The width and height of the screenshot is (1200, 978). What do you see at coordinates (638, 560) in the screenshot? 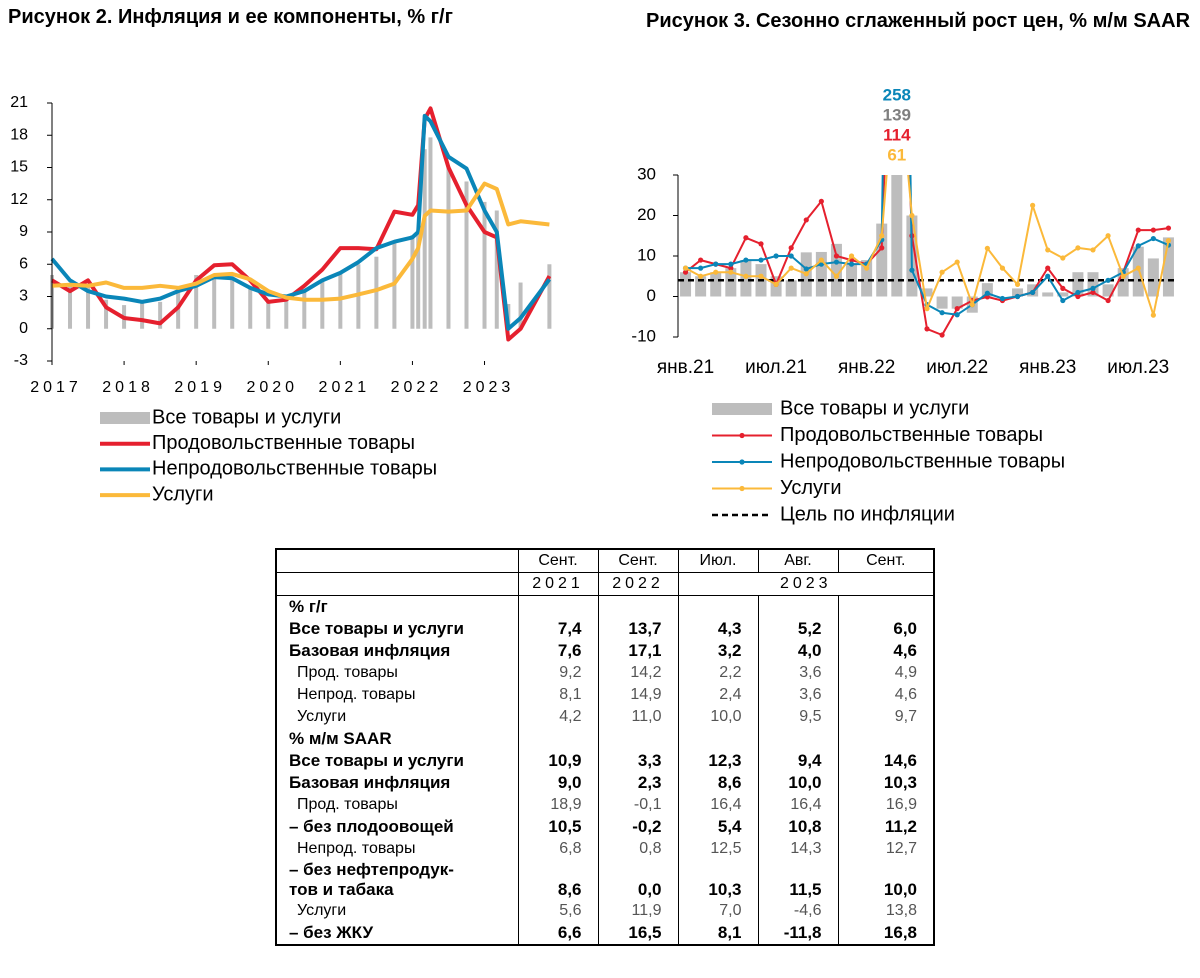
I see `header-cell: Сент.` at bounding box center [638, 560].